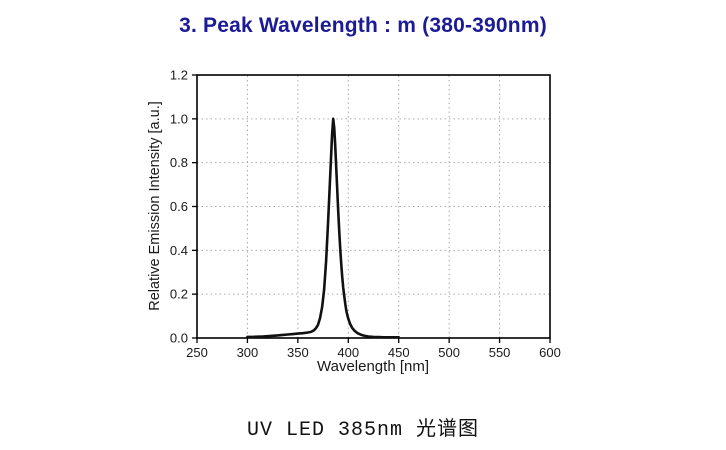 The width and height of the screenshot is (726, 450). Describe the element at coordinates (179, 162) in the screenshot. I see `svg-text: 0.8` at that location.